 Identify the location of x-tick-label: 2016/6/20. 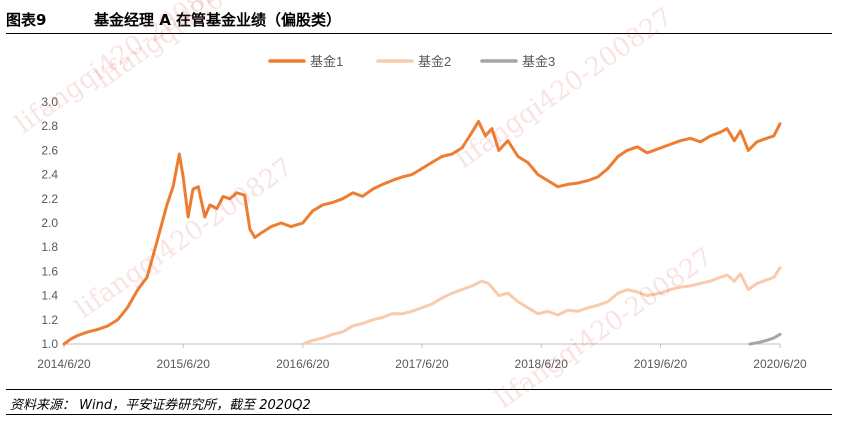
(303, 364).